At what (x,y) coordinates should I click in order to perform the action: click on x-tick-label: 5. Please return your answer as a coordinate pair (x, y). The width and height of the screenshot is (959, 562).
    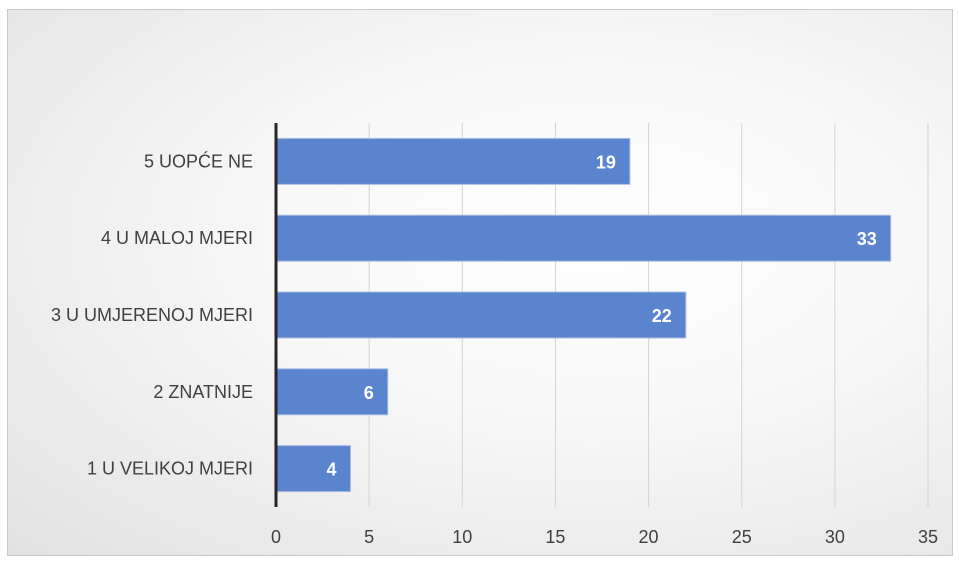
    Looking at the image, I should click on (369, 537).